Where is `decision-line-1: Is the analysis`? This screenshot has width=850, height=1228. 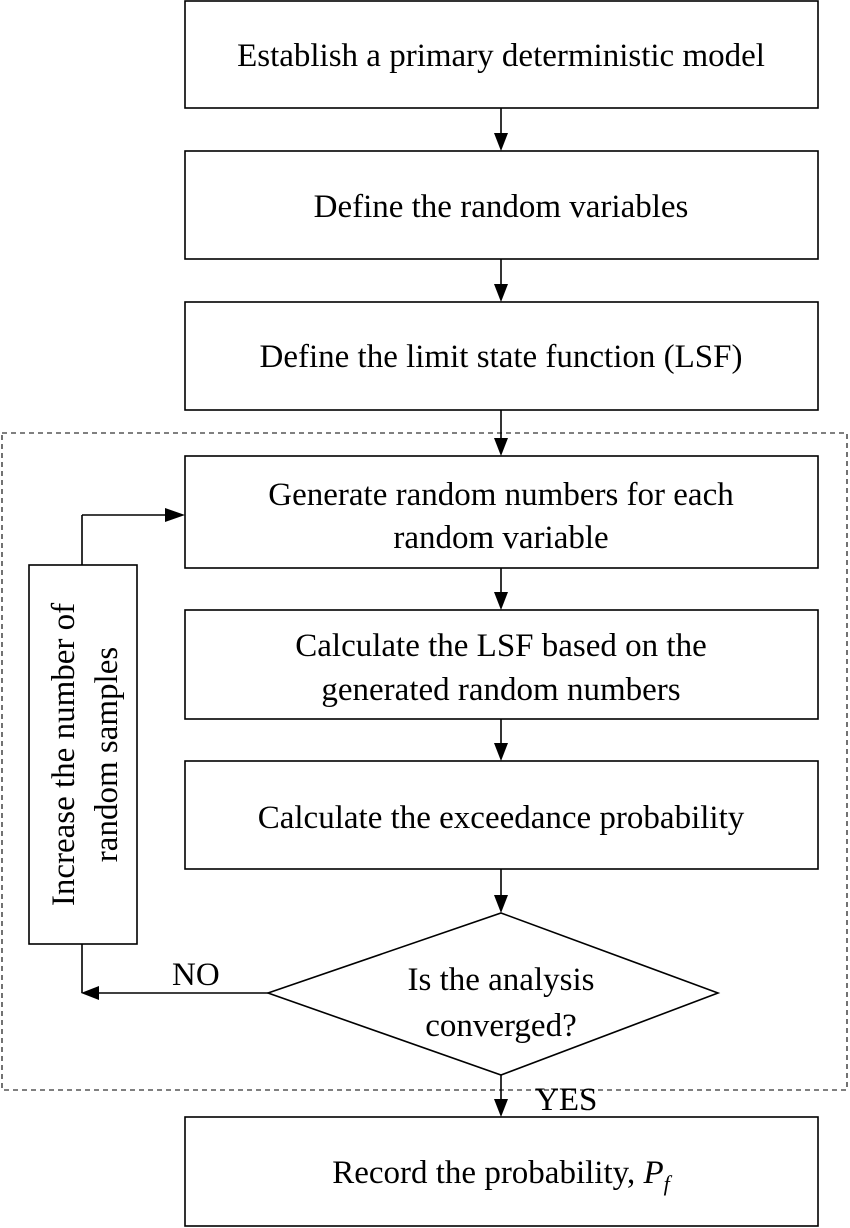 decision-line-1: Is the analysis is located at coordinates (501, 980).